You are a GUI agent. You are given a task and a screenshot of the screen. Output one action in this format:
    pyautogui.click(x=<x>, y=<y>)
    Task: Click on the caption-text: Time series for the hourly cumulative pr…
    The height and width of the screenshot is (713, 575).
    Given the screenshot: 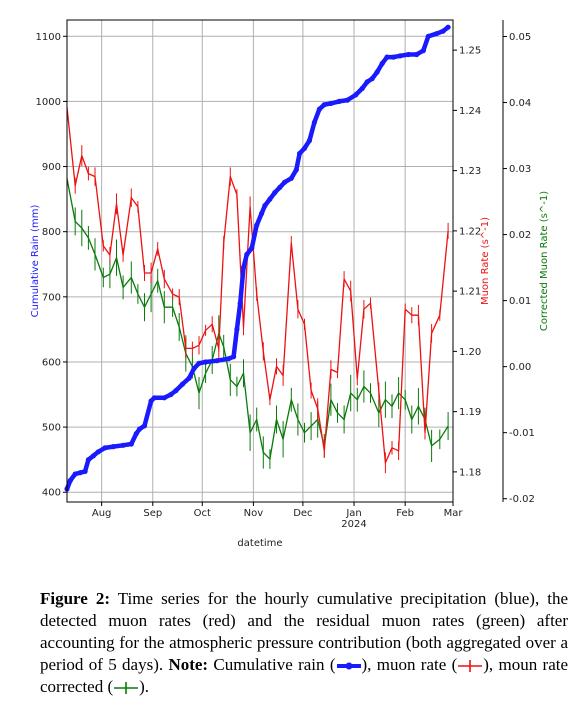 What is the action you would take?
    pyautogui.click(x=304, y=631)
    